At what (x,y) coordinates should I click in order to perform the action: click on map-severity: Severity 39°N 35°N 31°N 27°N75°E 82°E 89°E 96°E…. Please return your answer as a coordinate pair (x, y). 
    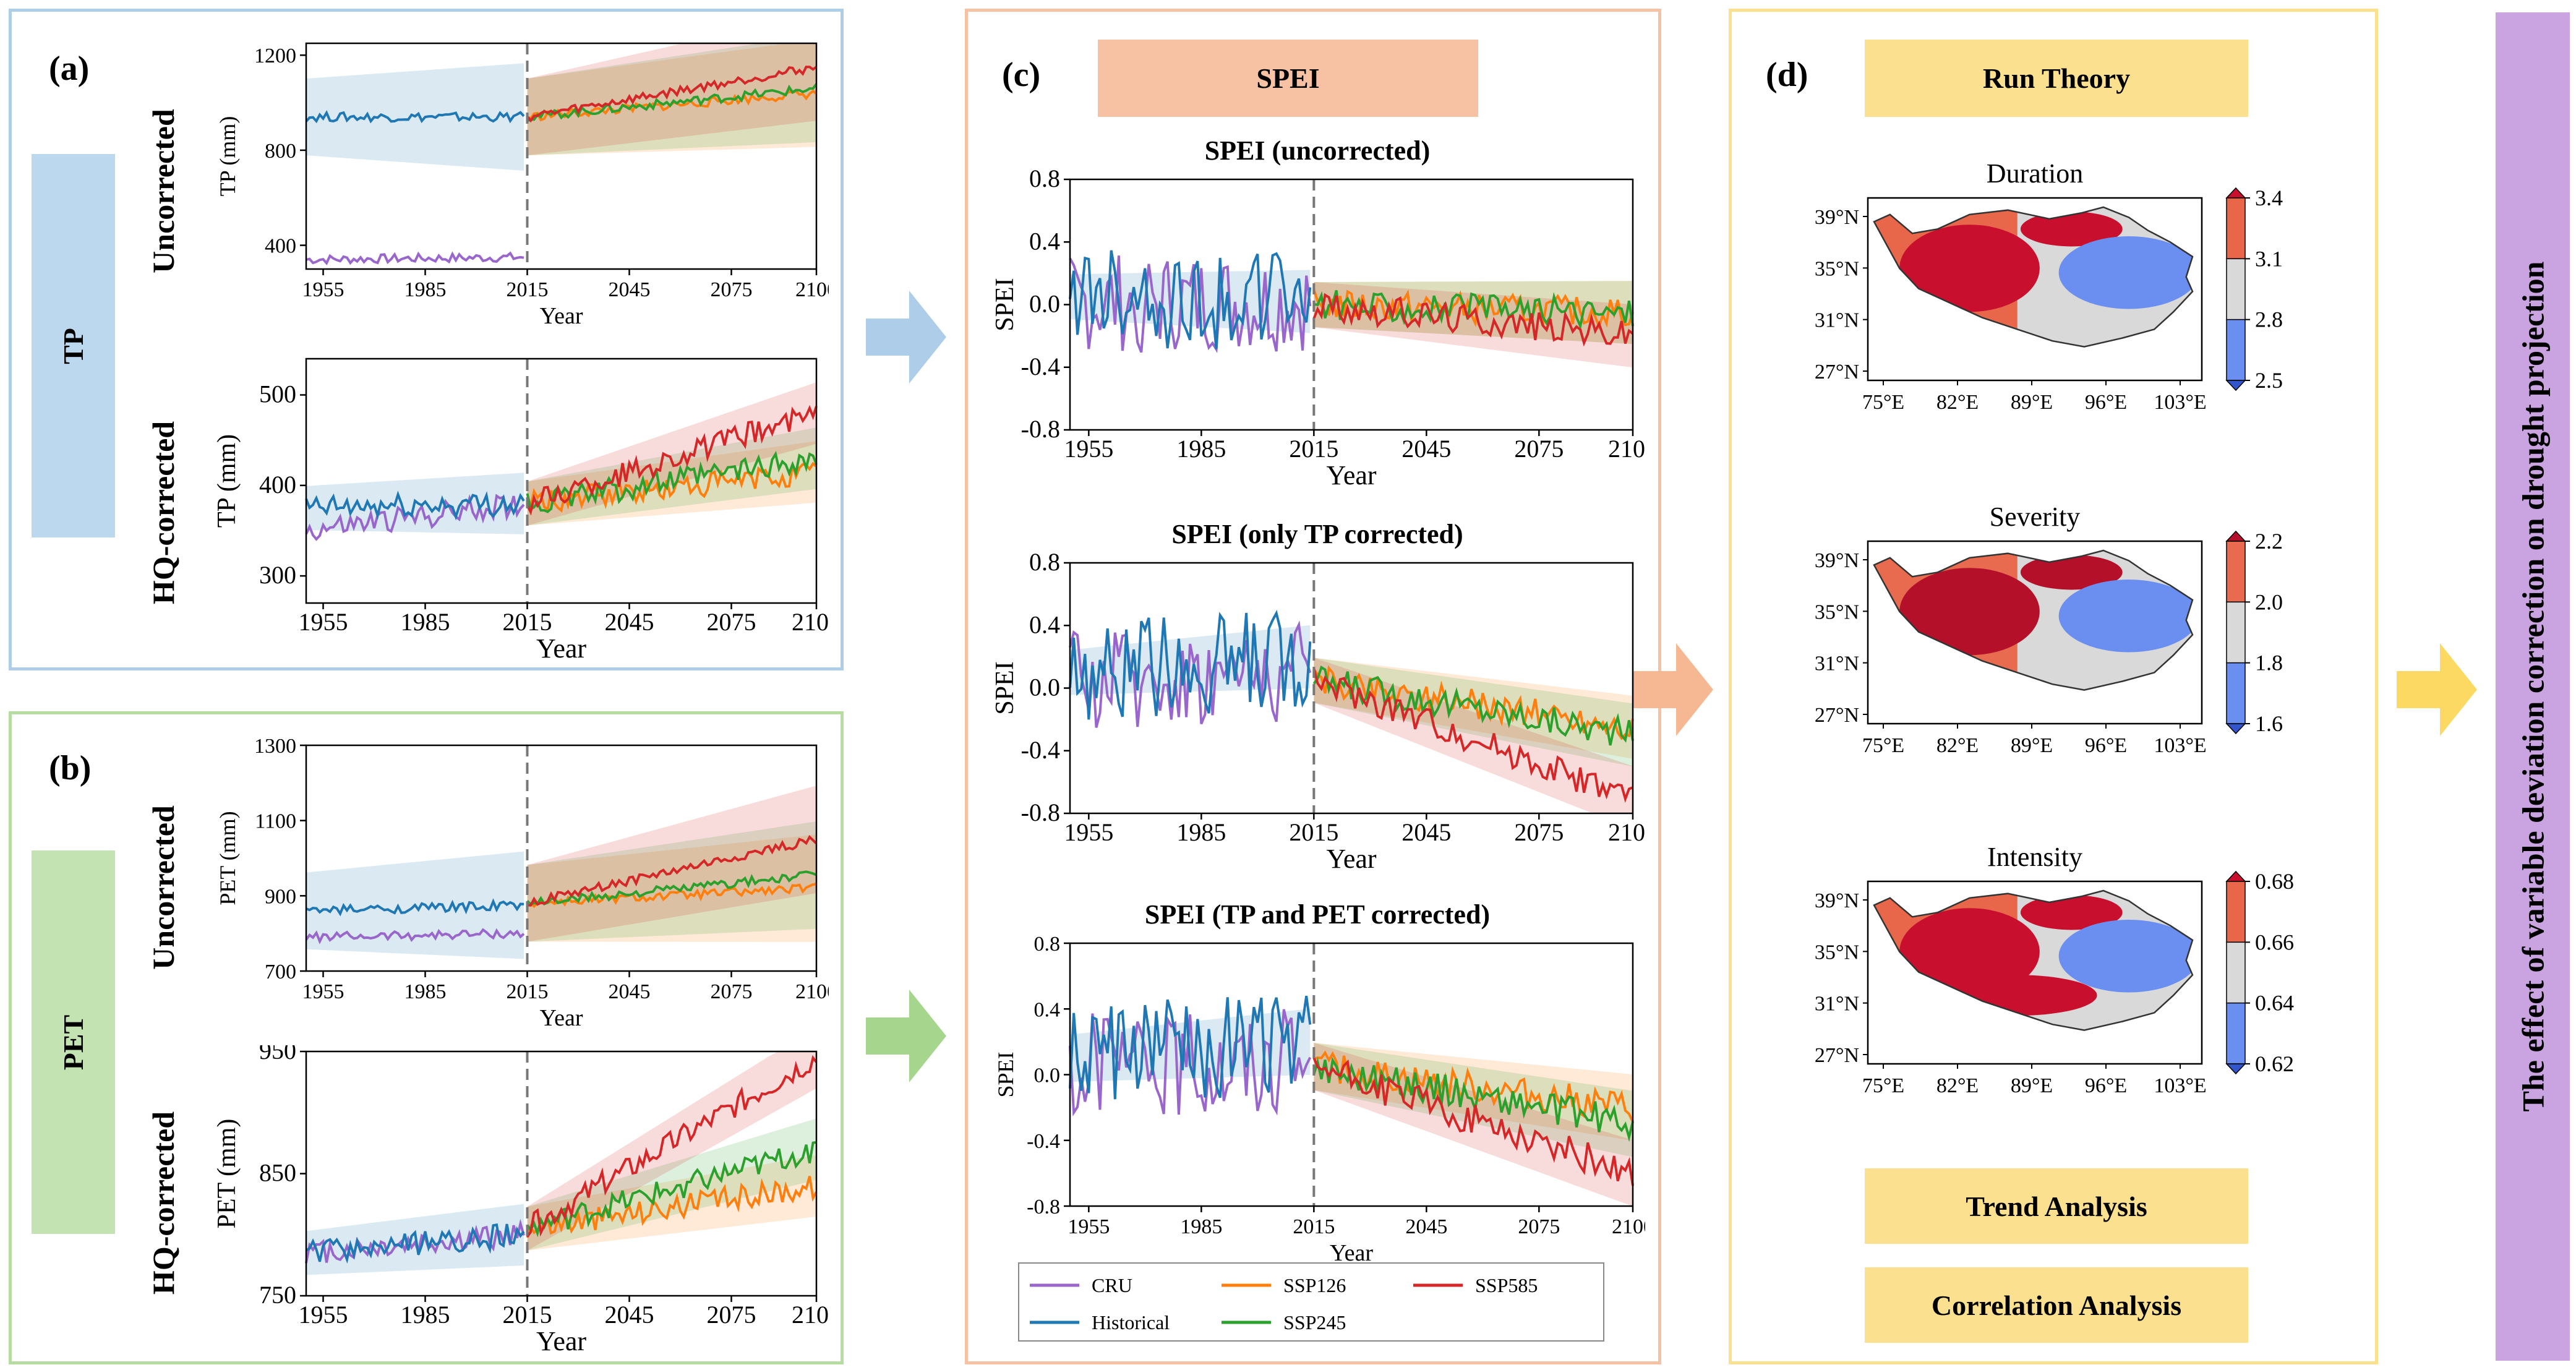
    Looking at the image, I should click on (2049, 629).